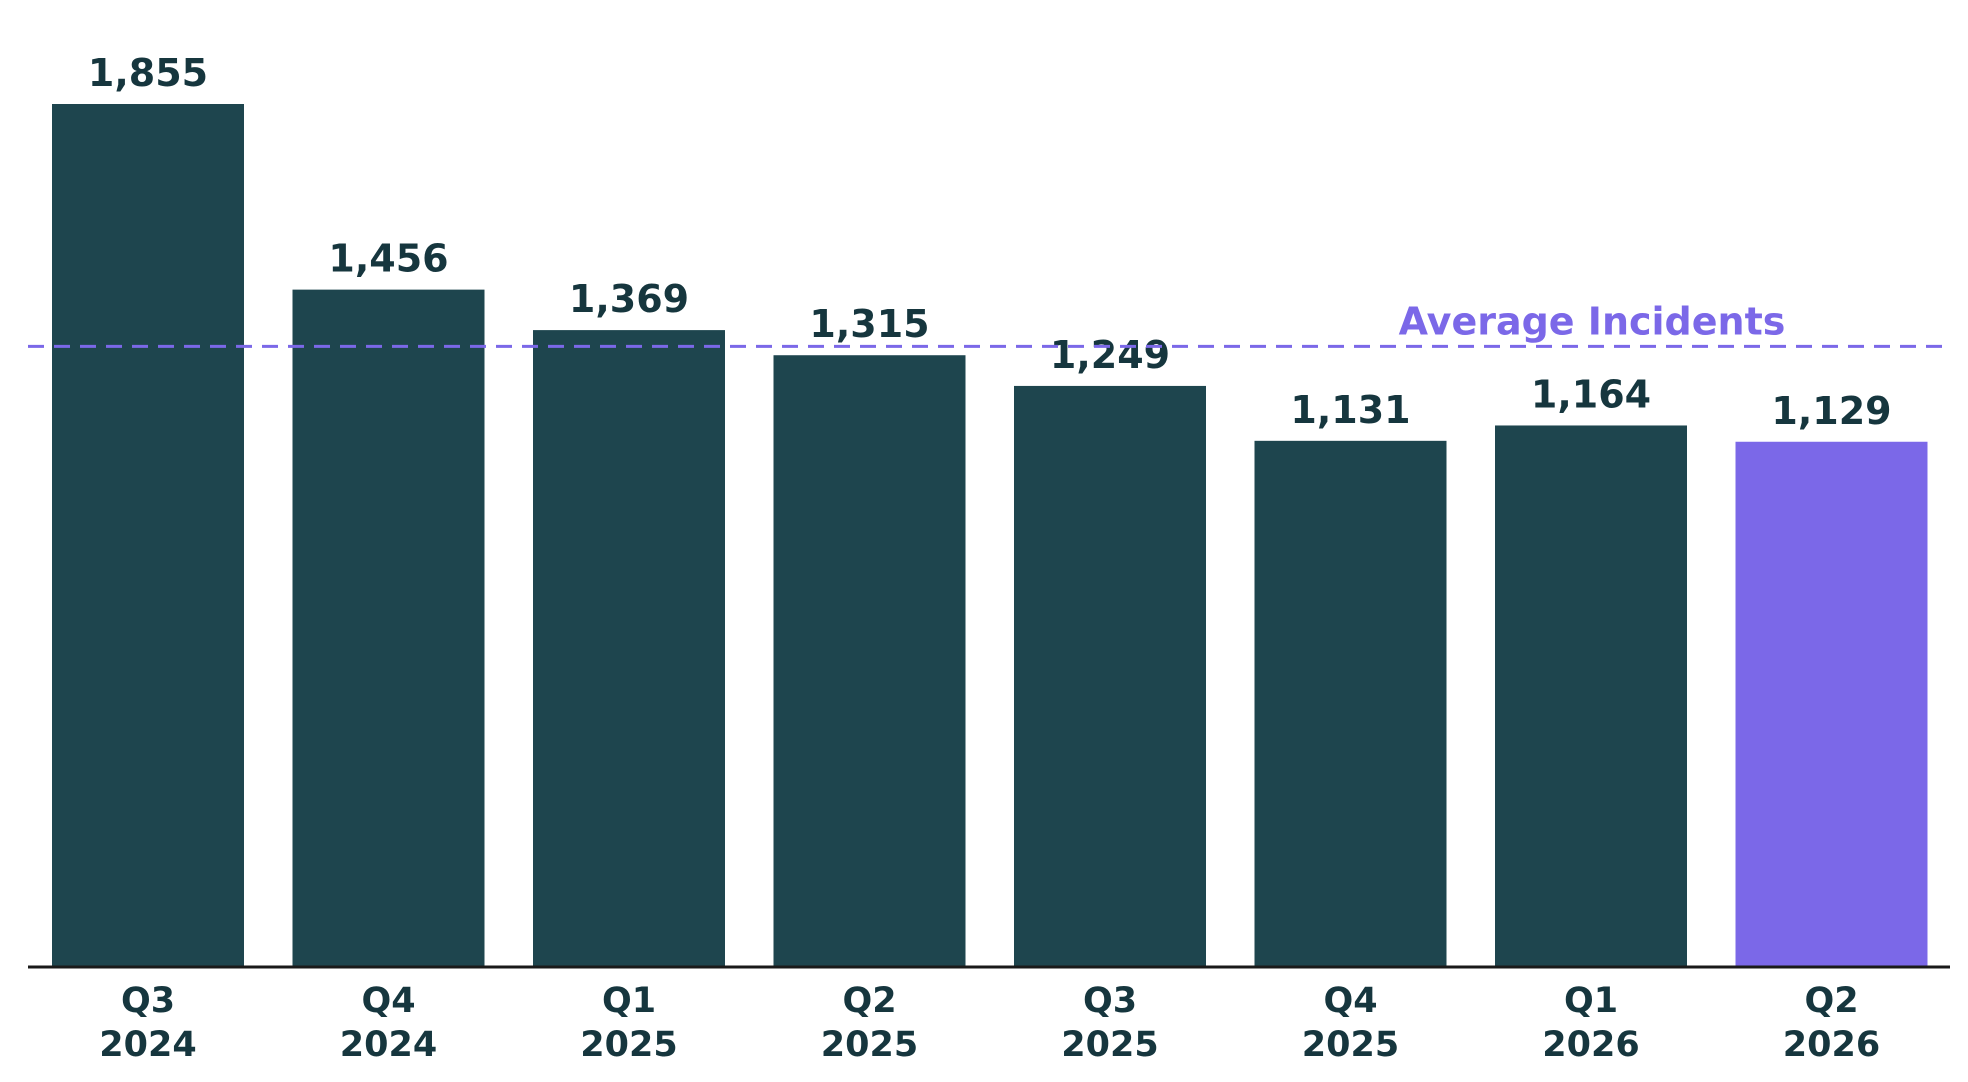 Image resolution: width=1968 pixels, height=1082 pixels. What do you see at coordinates (1350, 703) in the screenshot?
I see `bar-q4-2025` at bounding box center [1350, 703].